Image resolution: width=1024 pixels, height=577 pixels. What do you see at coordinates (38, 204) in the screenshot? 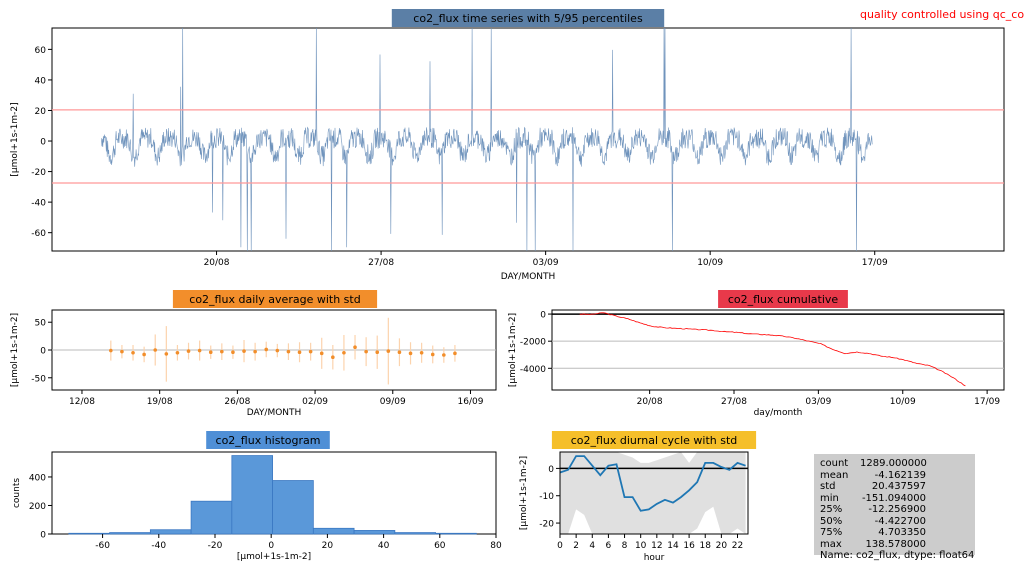
I see `timeseries-y-tick-label: -40` at bounding box center [38, 204].